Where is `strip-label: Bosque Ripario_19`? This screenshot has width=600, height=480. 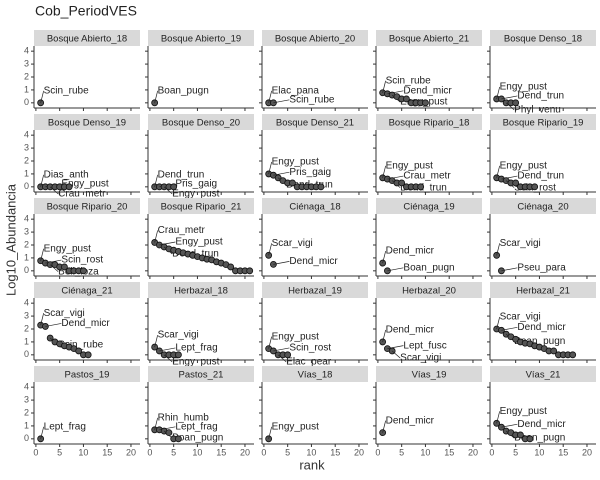 strip-label: Bosque Ripario_19 is located at coordinates (543, 123).